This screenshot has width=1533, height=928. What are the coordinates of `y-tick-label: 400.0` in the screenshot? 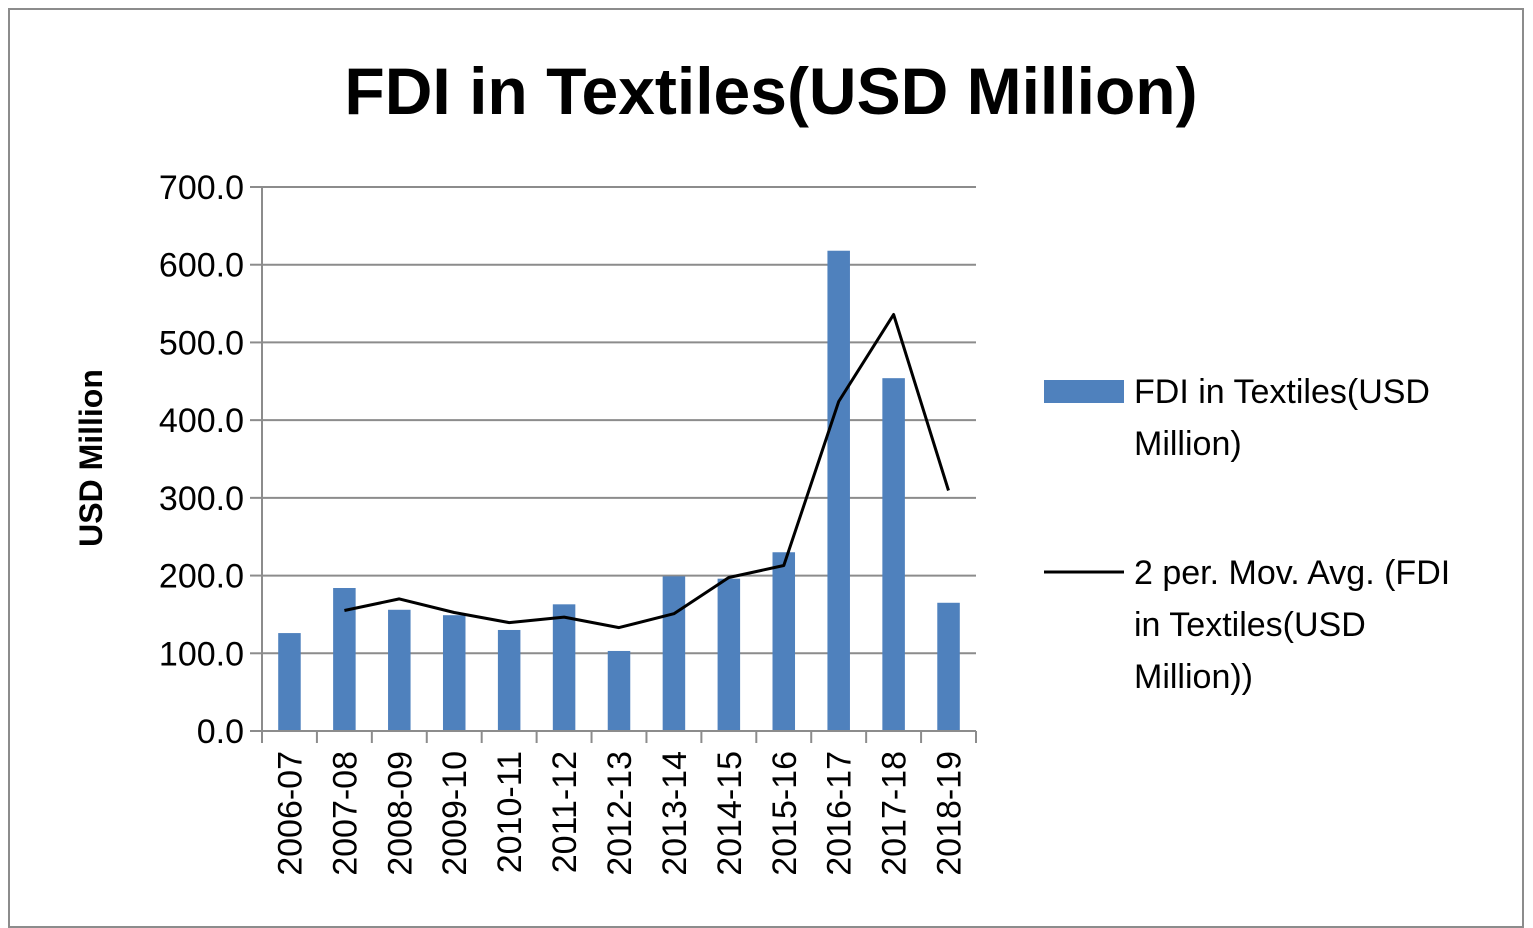 It's located at (201, 421).